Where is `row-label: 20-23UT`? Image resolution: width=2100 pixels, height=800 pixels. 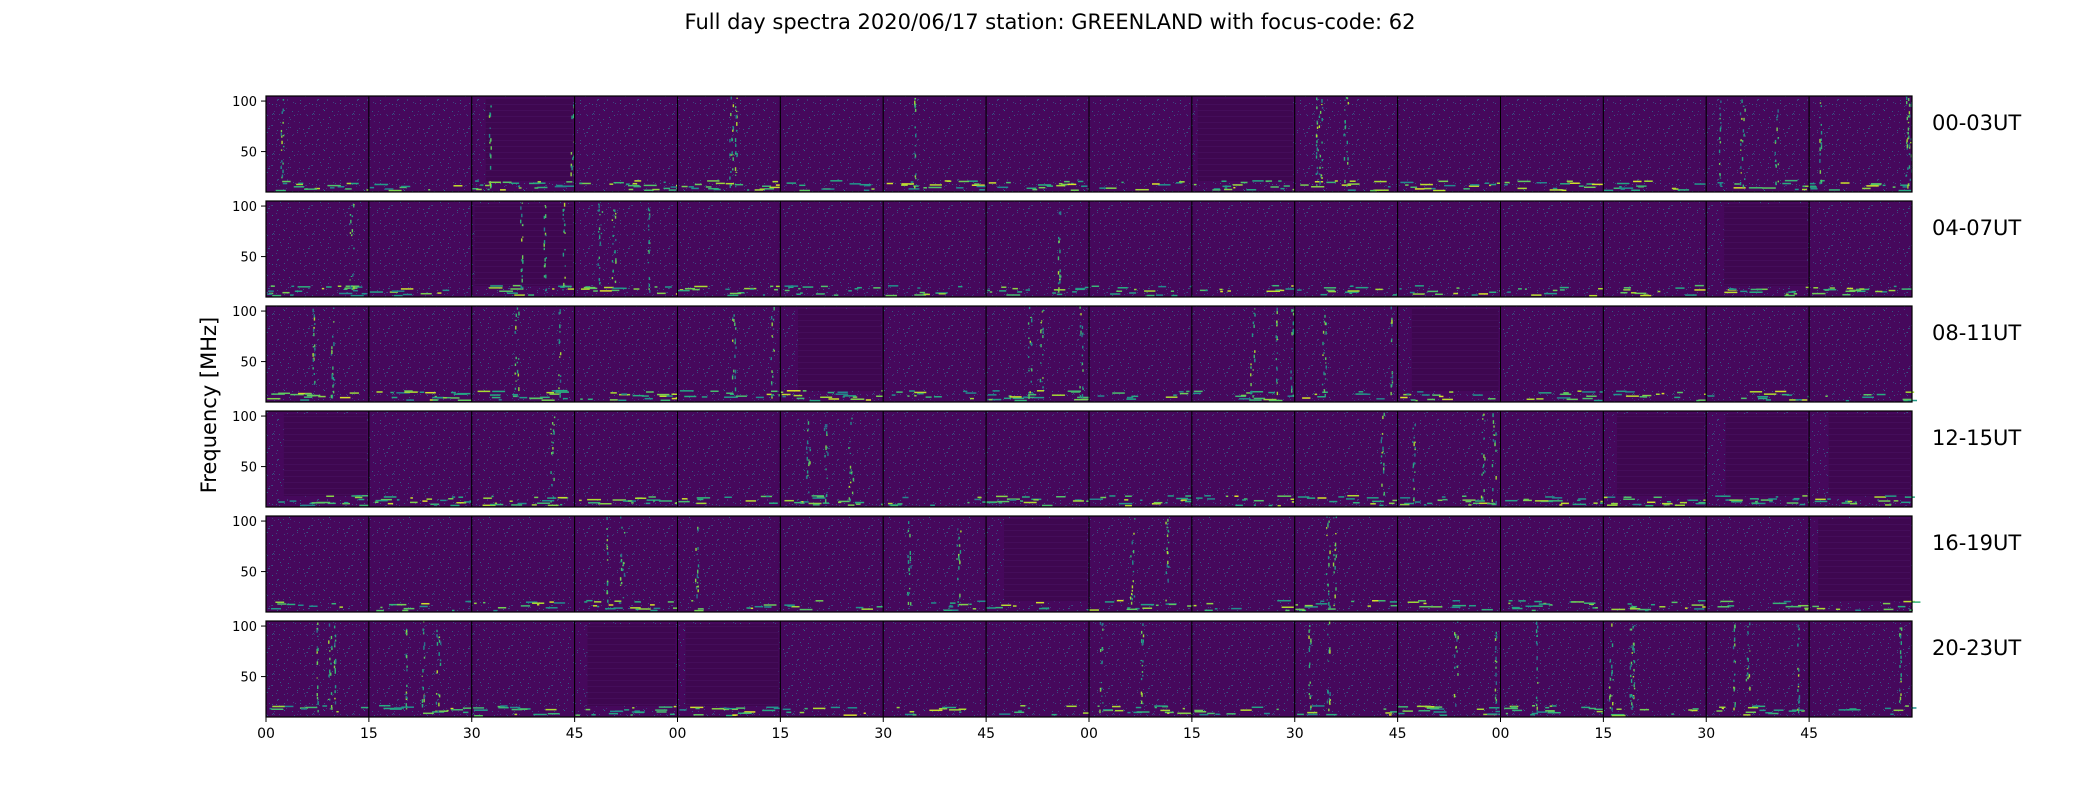
row-label: 20-23UT is located at coordinates (1976, 648).